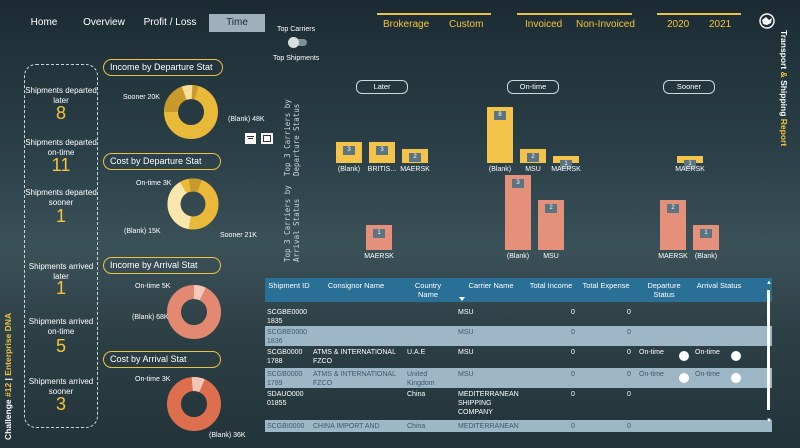  I want to click on cell-total-income: 0, so click(573, 374).